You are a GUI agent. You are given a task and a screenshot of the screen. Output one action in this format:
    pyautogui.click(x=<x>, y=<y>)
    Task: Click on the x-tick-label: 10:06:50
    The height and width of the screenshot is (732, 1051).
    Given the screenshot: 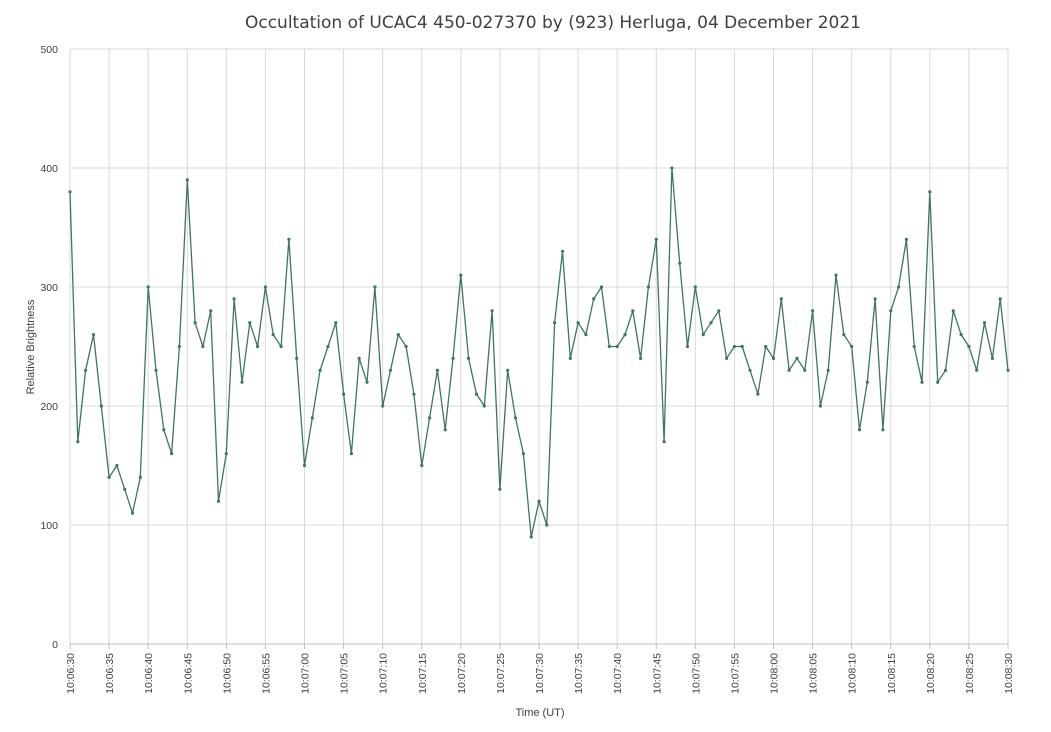 What is the action you would take?
    pyautogui.click(x=227, y=673)
    